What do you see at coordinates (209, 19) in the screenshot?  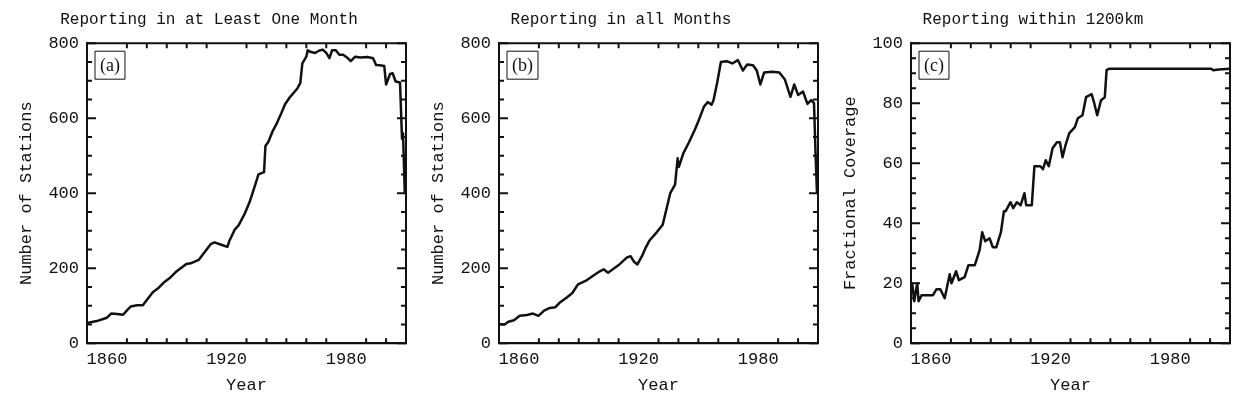 I see `chart-title: Reporting in at Least One Month` at bounding box center [209, 19].